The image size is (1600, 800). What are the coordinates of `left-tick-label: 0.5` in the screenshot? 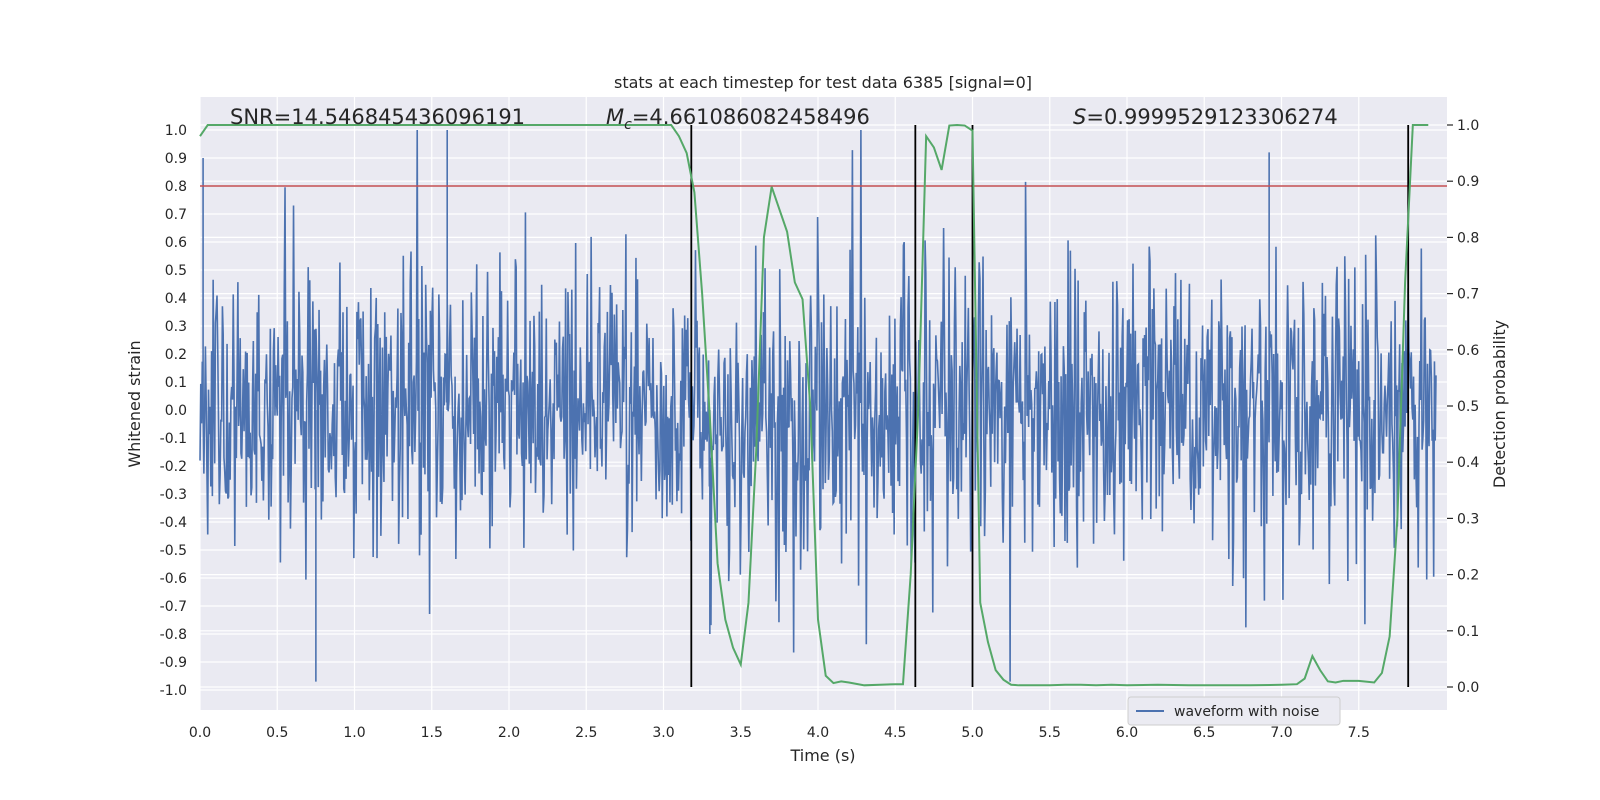 It's located at (176, 271).